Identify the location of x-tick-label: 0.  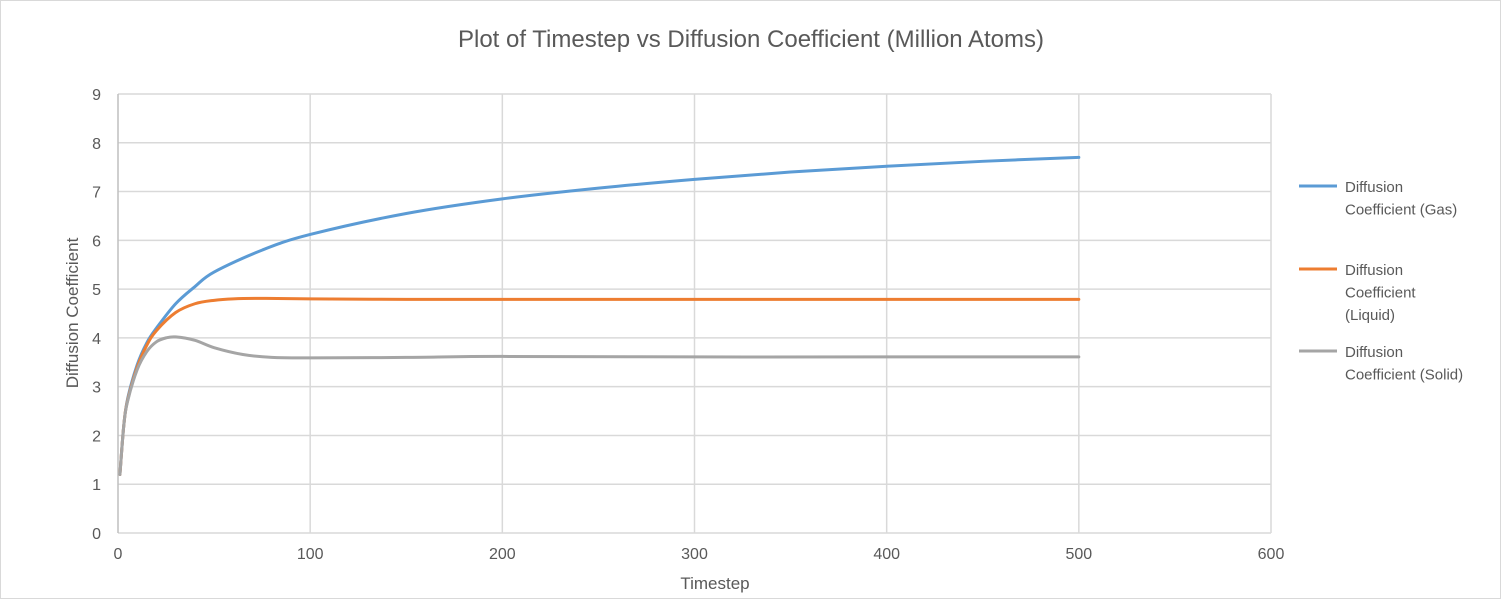
(118, 554).